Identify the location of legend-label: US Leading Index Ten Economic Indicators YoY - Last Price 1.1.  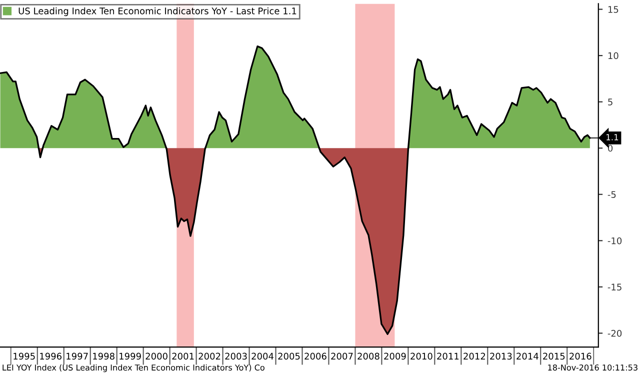
(157, 11).